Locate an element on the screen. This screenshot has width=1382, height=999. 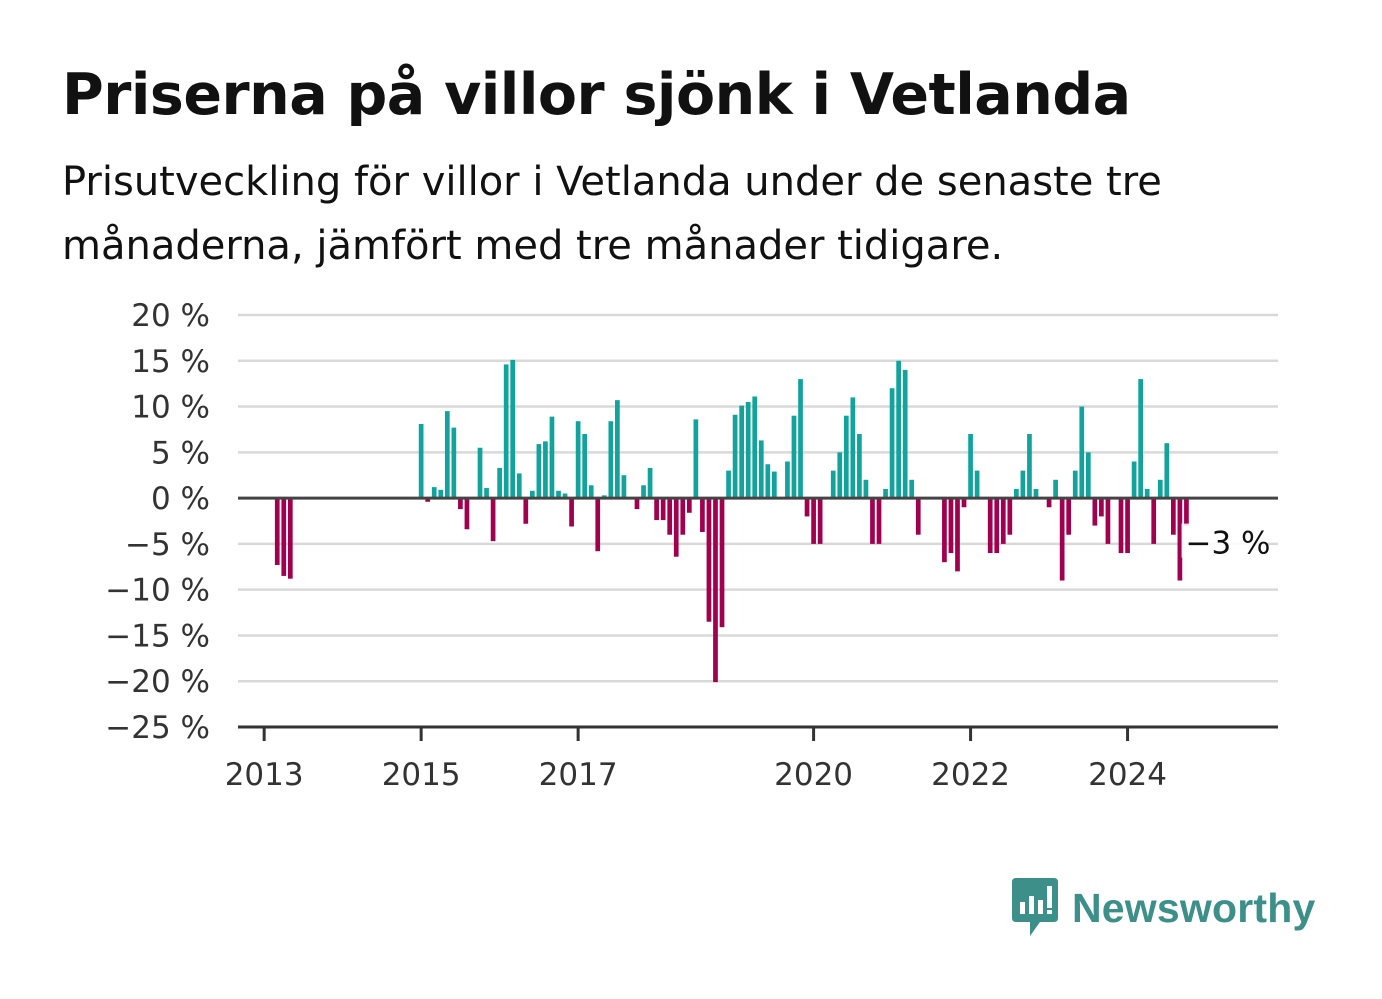
y-tick-label: 0 % is located at coordinates (180, 499).